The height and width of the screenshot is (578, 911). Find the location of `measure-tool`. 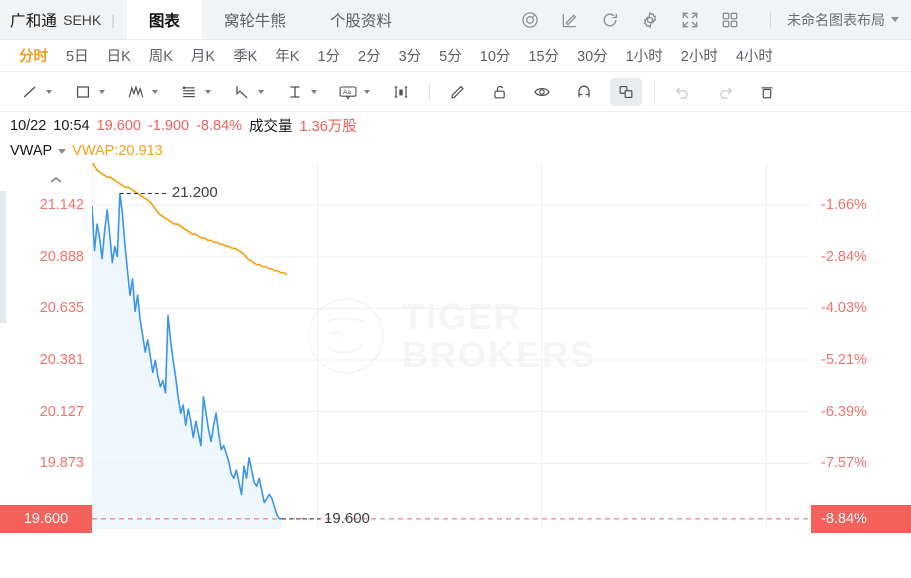

measure-tool is located at coordinates (300, 92).